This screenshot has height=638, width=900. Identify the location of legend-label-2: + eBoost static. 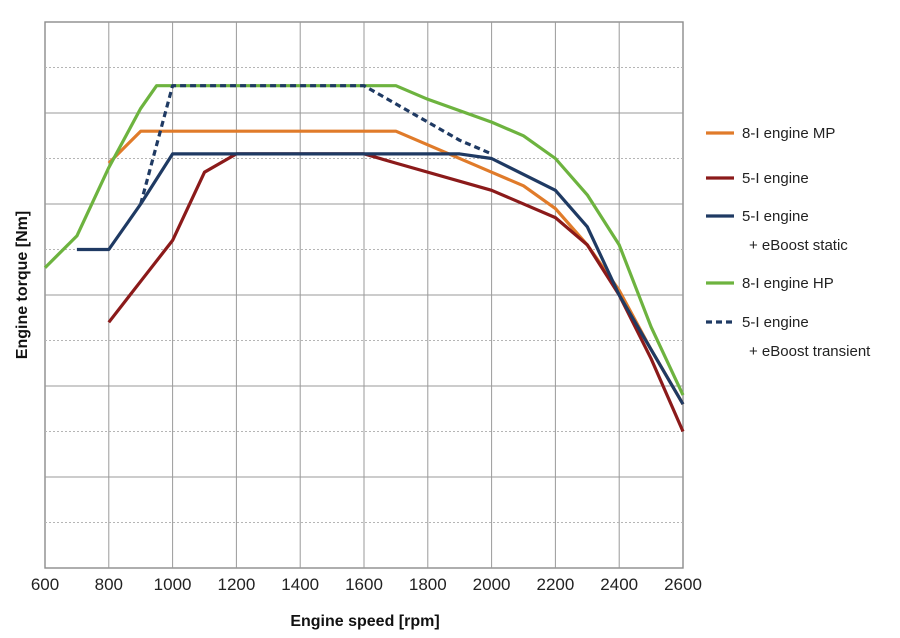
(798, 245).